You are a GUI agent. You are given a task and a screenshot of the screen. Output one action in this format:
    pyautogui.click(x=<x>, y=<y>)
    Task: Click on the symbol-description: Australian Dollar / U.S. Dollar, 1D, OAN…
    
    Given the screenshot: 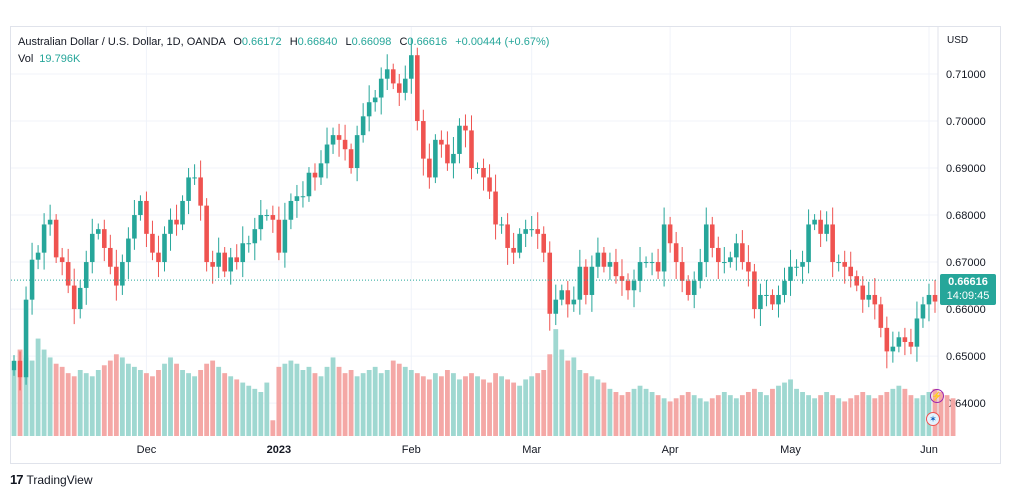 What is the action you would take?
    pyautogui.click(x=122, y=42)
    